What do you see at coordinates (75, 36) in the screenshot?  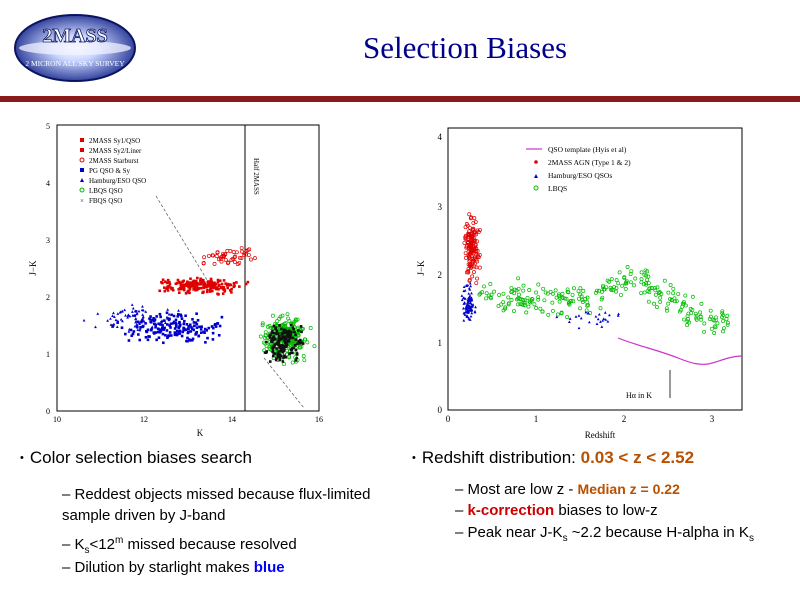 I see `logo-text: 2MASS` at bounding box center [75, 36].